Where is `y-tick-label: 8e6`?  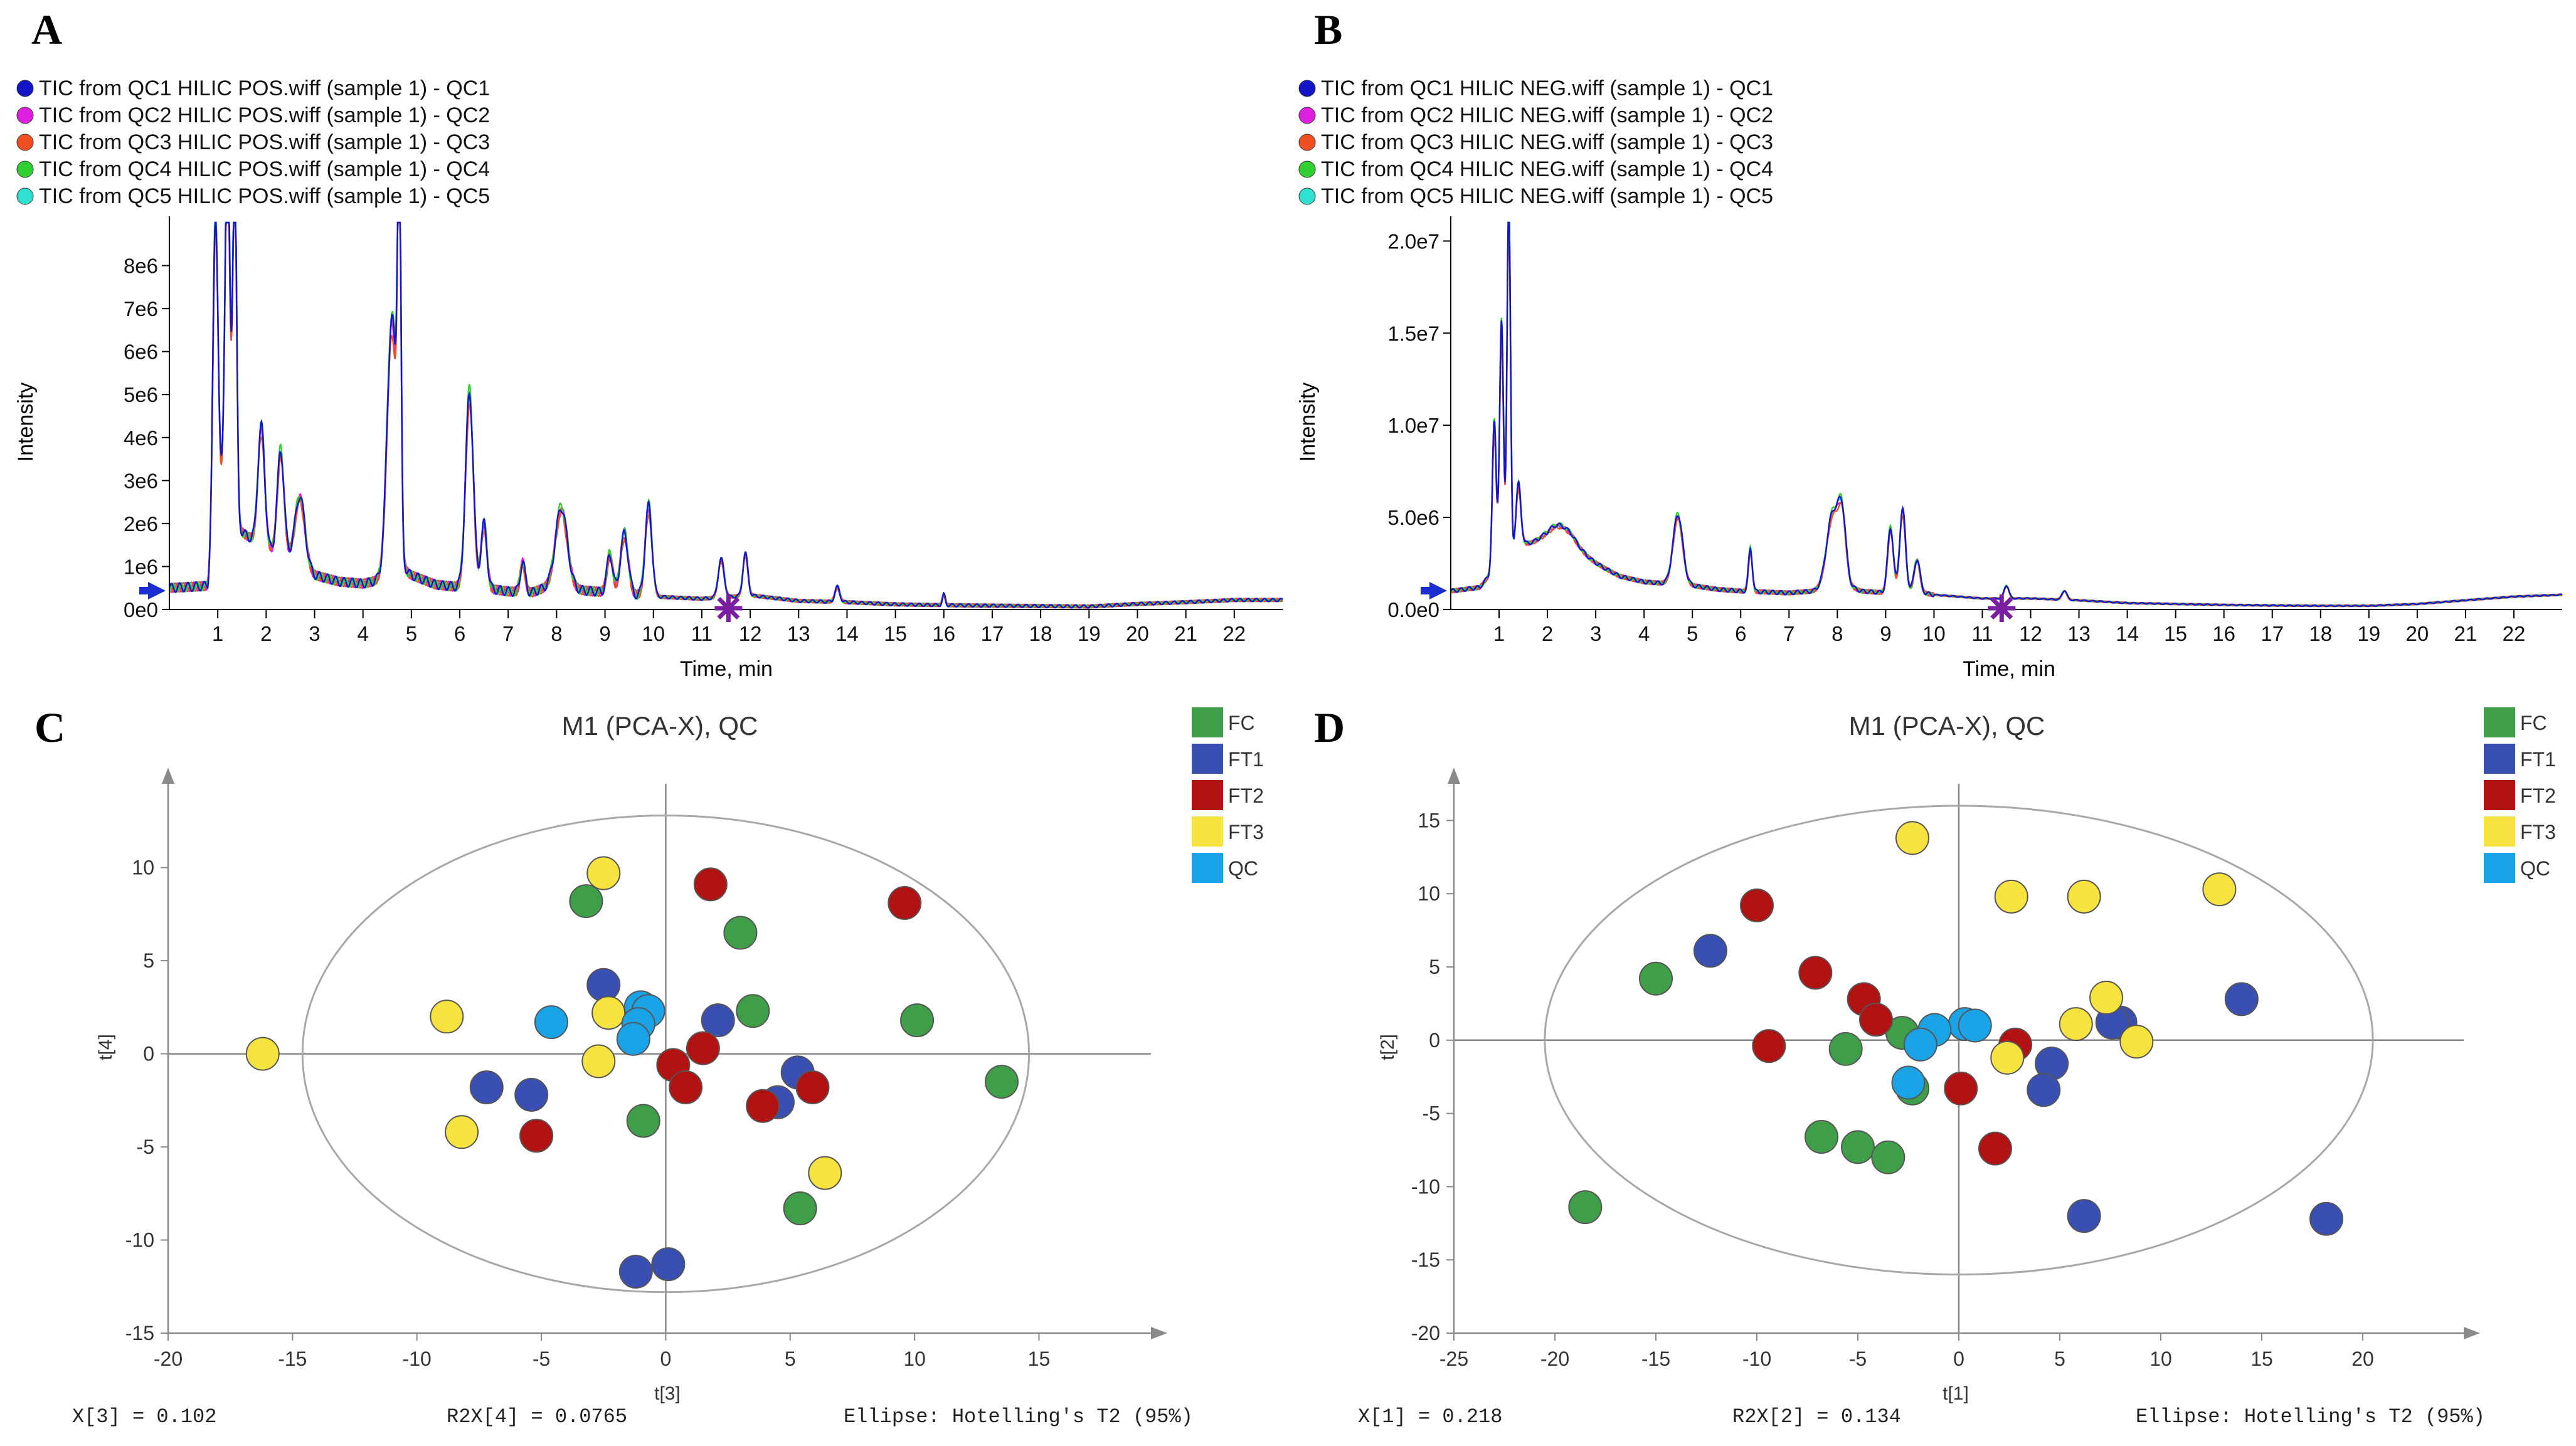
y-tick-label: 8e6 is located at coordinates (141, 266).